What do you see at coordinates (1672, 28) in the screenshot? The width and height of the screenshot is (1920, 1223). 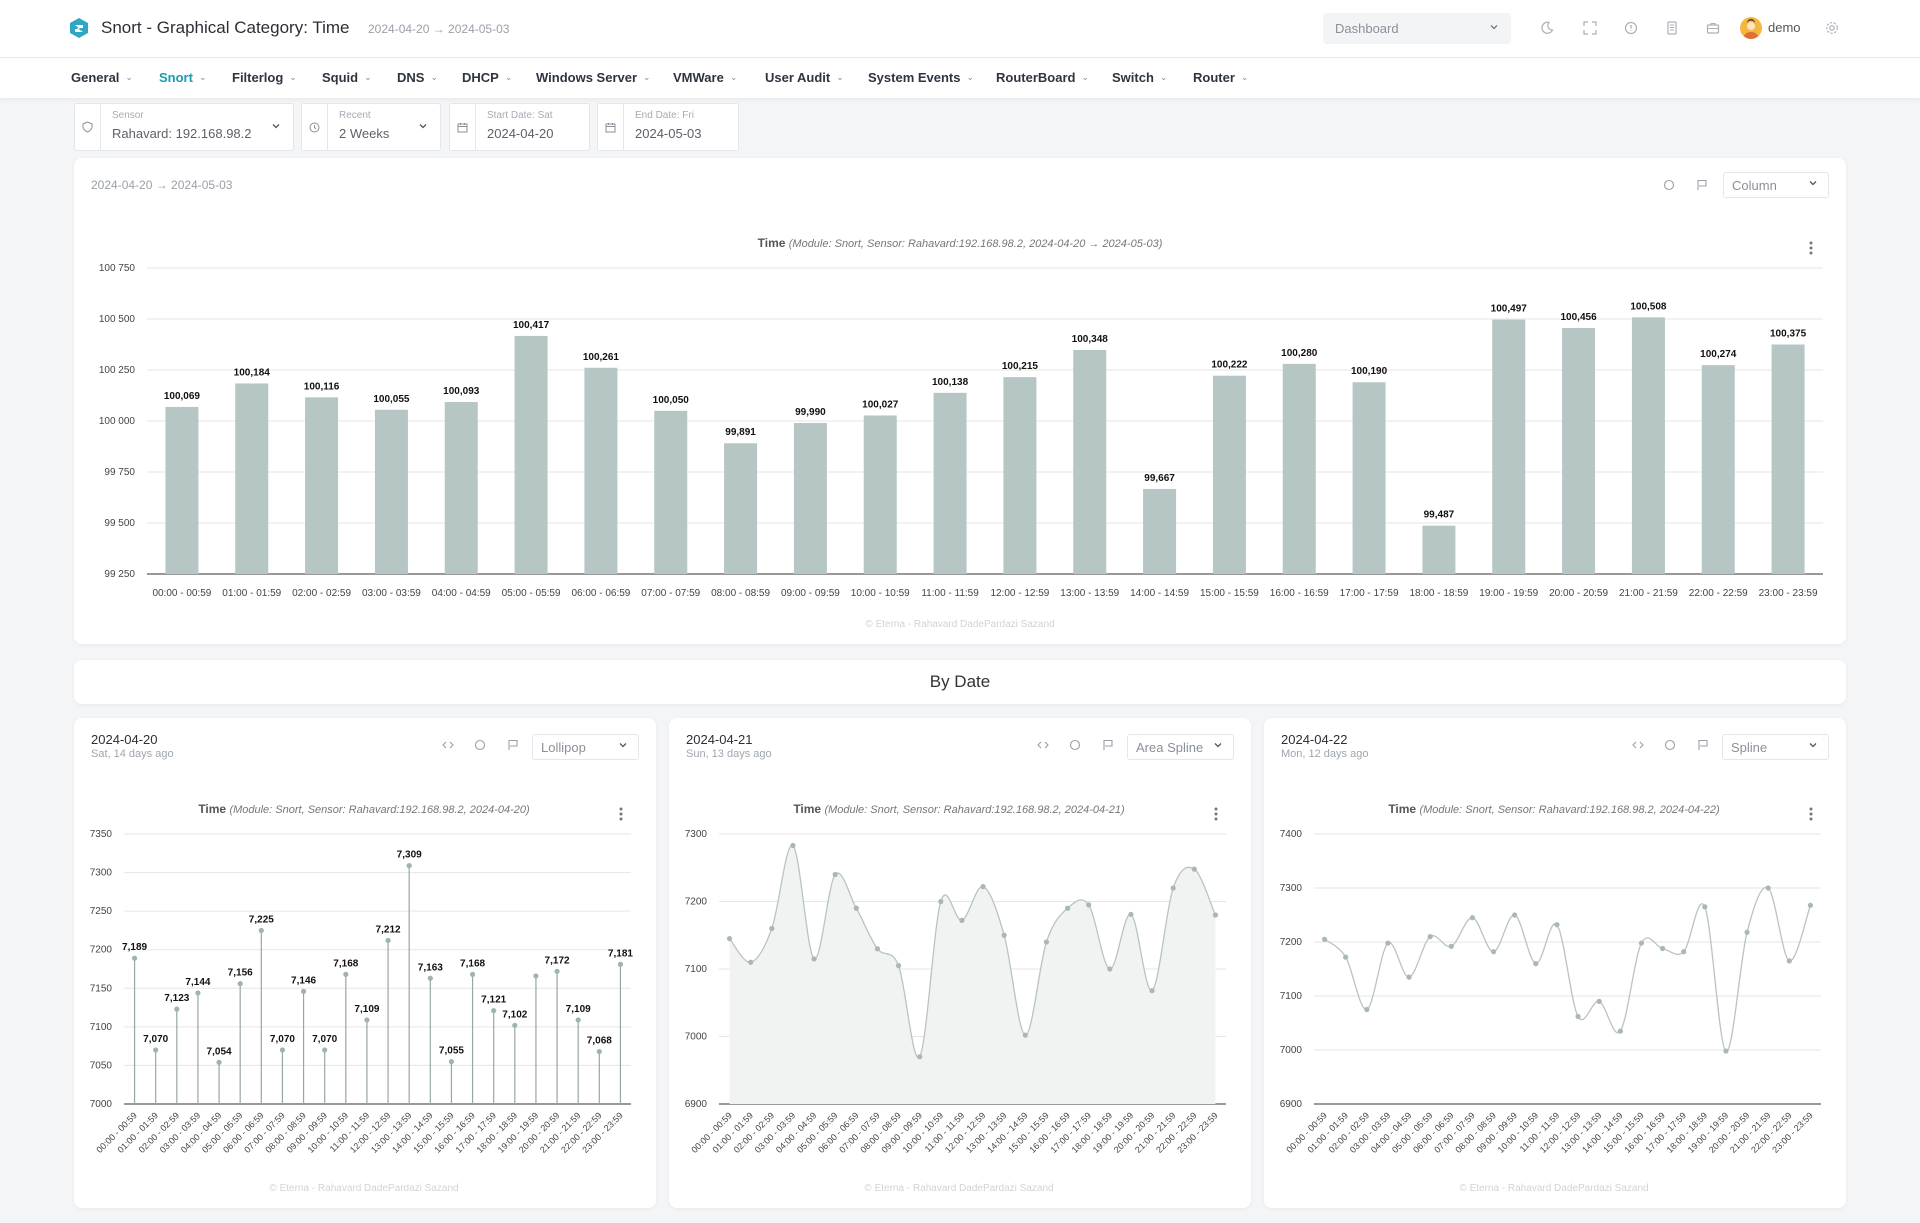 I see `device-icon` at bounding box center [1672, 28].